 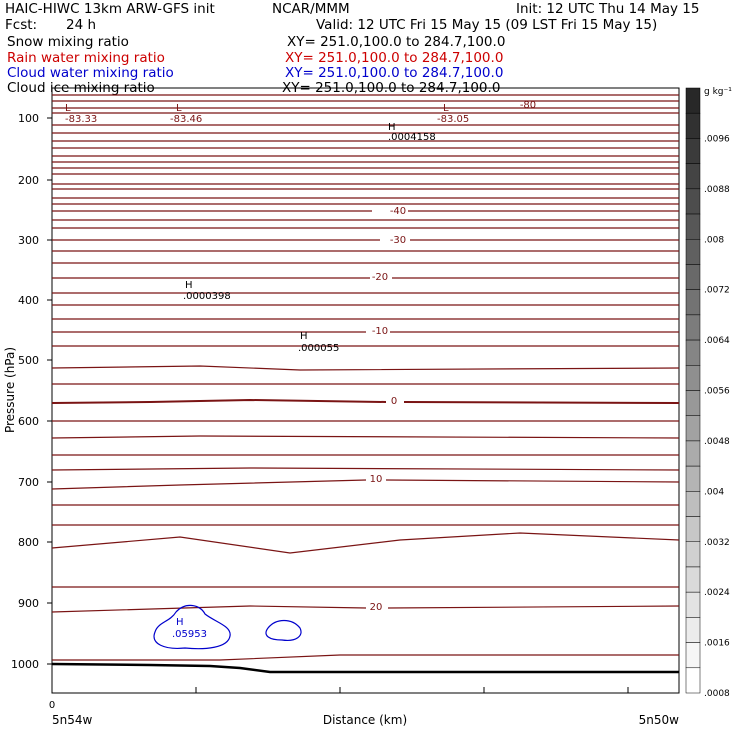 What do you see at coordinates (340, 690) in the screenshot?
I see `x-axis-ticks` at bounding box center [340, 690].